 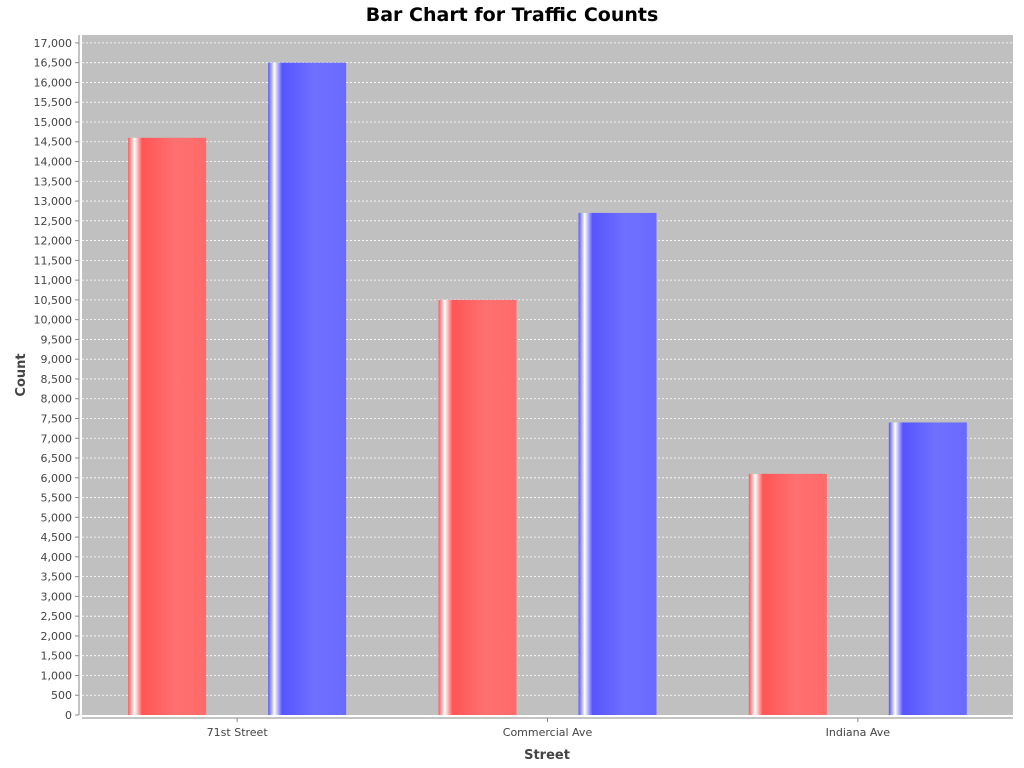 What do you see at coordinates (53, 241) in the screenshot?
I see `y-tick-label: 12,000` at bounding box center [53, 241].